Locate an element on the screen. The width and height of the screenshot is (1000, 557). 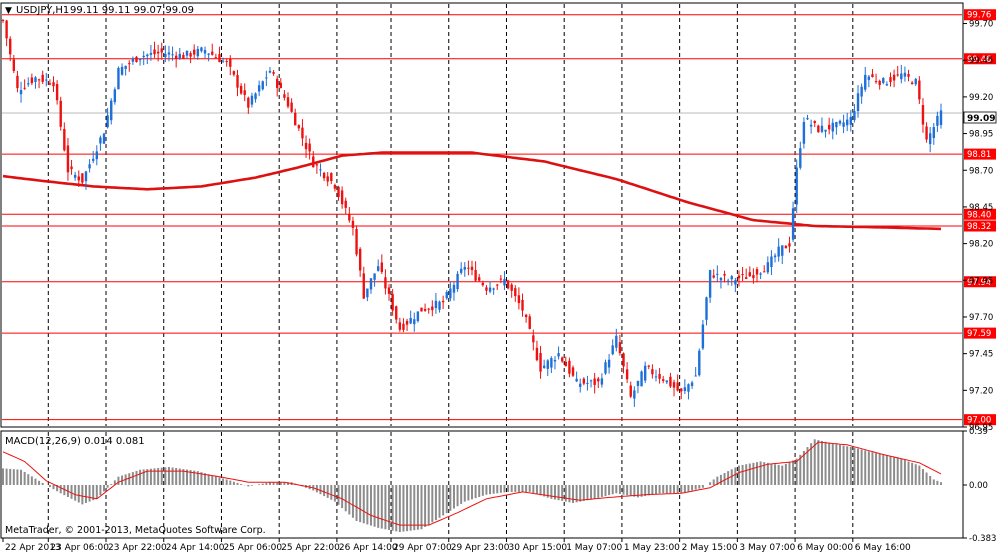
price-tick-label: 98.70 is located at coordinates (981, 171).